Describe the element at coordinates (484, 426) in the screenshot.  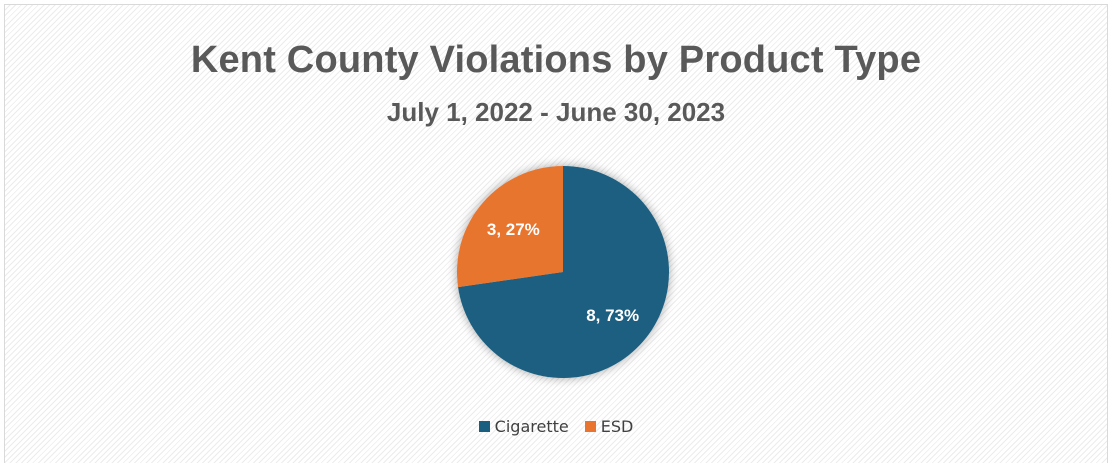
I see `legend-swatch-cigarette` at that location.